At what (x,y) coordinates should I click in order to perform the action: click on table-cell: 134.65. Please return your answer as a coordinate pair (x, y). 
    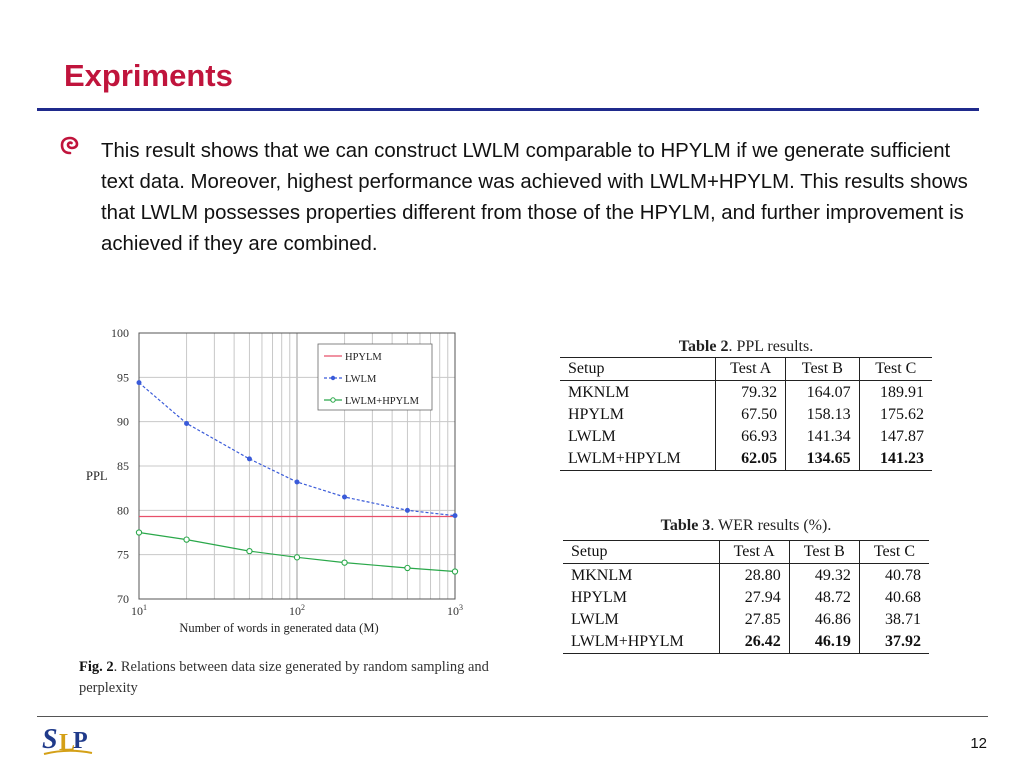
    Looking at the image, I should click on (822, 459).